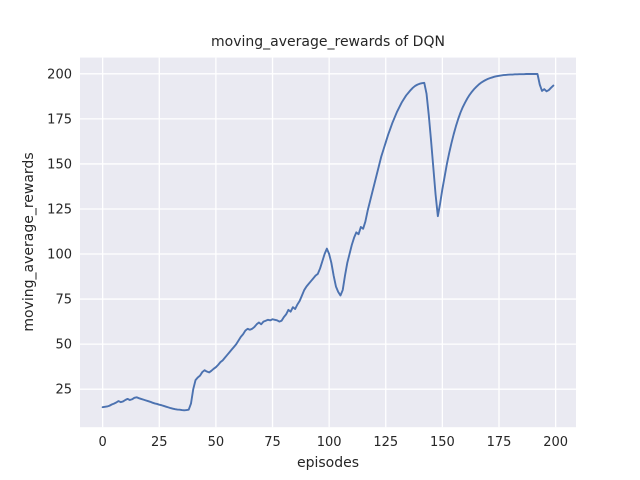 Image resolution: width=640 pixels, height=480 pixels. What do you see at coordinates (442, 442) in the screenshot?
I see `x-tick-label: 150` at bounding box center [442, 442].